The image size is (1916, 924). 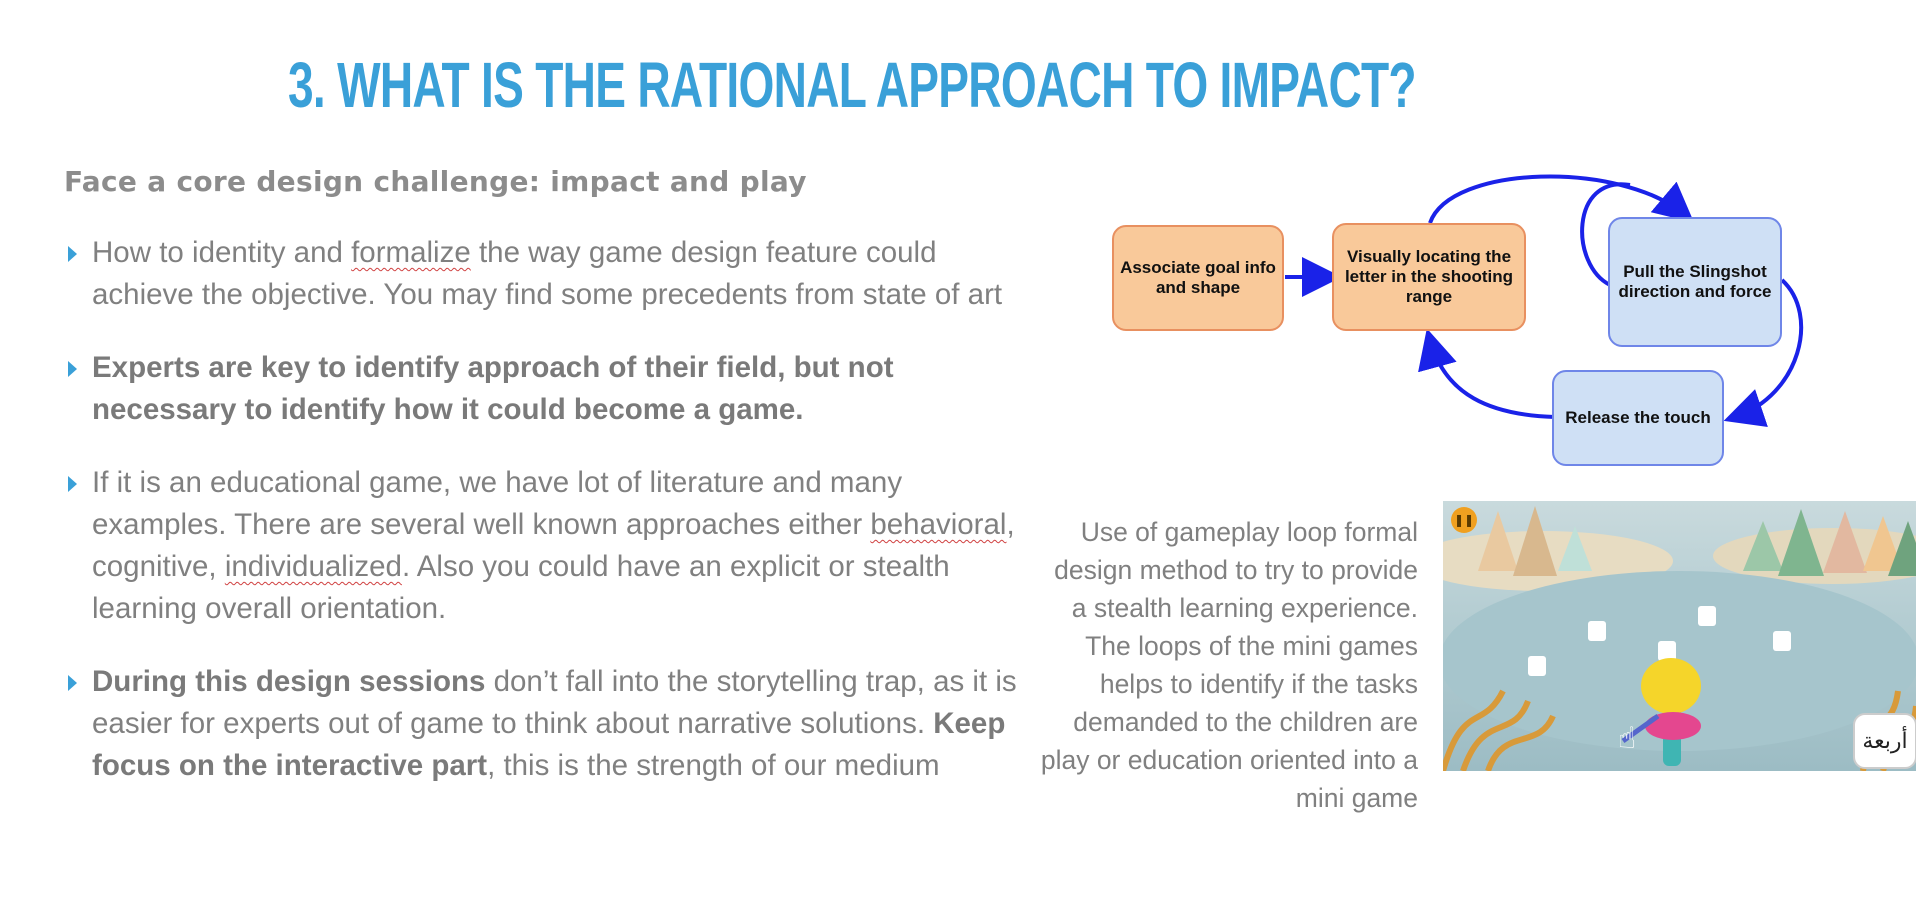 I want to click on spellcheck-word: individualized, so click(x=313, y=566).